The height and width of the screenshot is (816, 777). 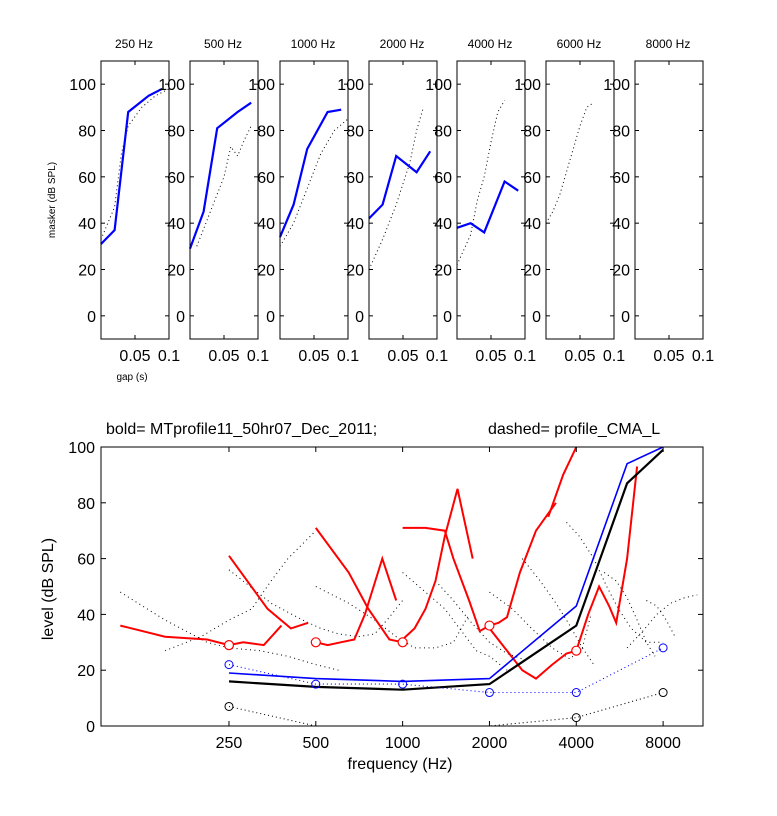 I want to click on x-tick-label: 8000, so click(x=663, y=743).